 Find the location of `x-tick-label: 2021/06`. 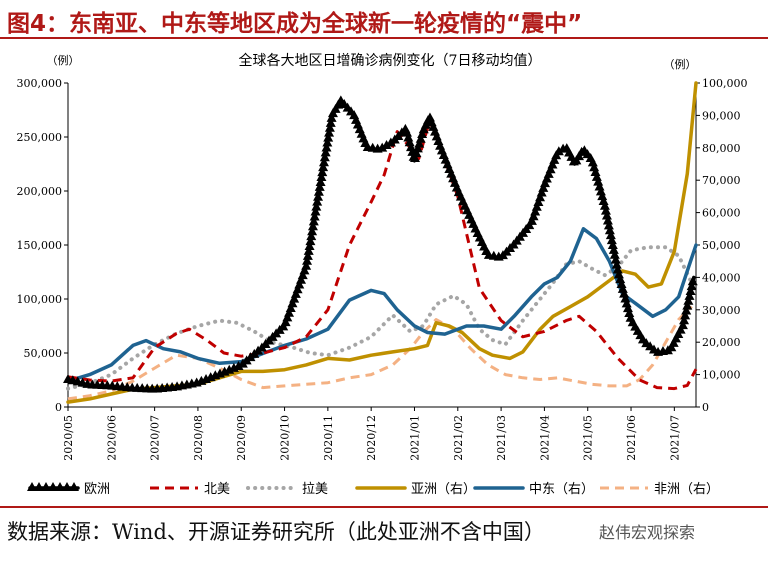

x-tick-label: 2021/06 is located at coordinates (631, 438).